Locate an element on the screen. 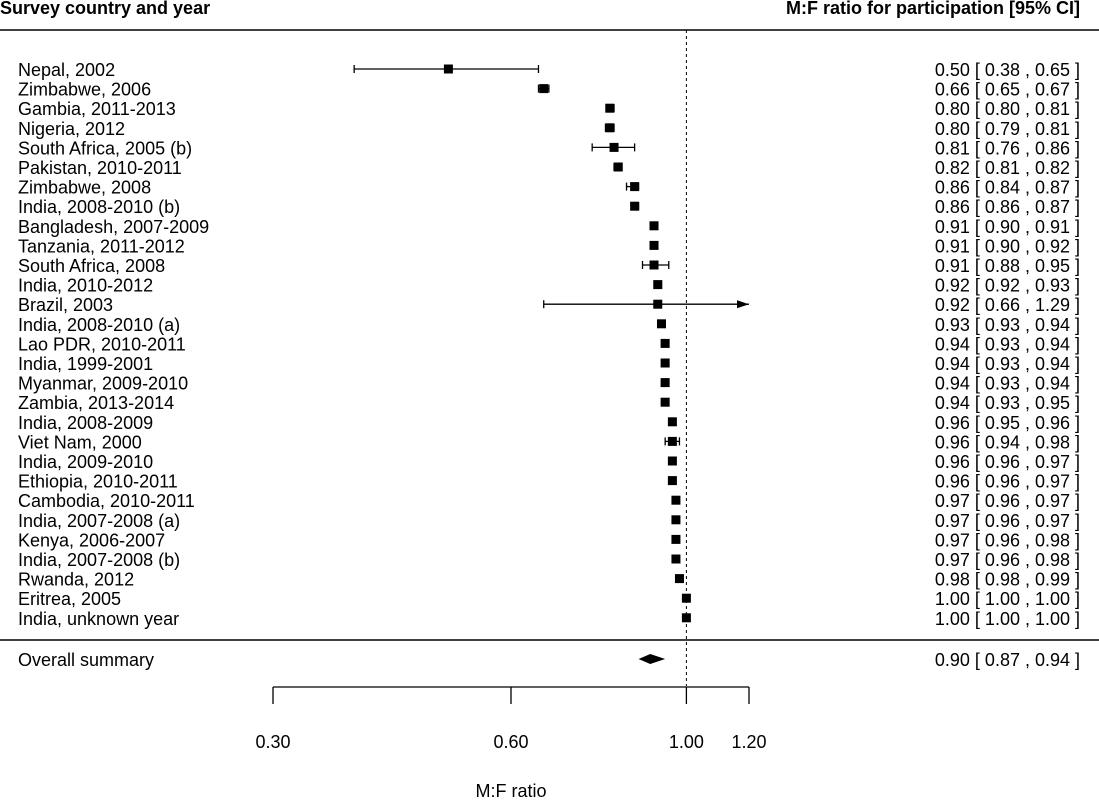 This screenshot has width=1099, height=800. study-row: Brazil, 2003 0.92 [ 0.66 , 1.29 ] is located at coordinates (549, 305).